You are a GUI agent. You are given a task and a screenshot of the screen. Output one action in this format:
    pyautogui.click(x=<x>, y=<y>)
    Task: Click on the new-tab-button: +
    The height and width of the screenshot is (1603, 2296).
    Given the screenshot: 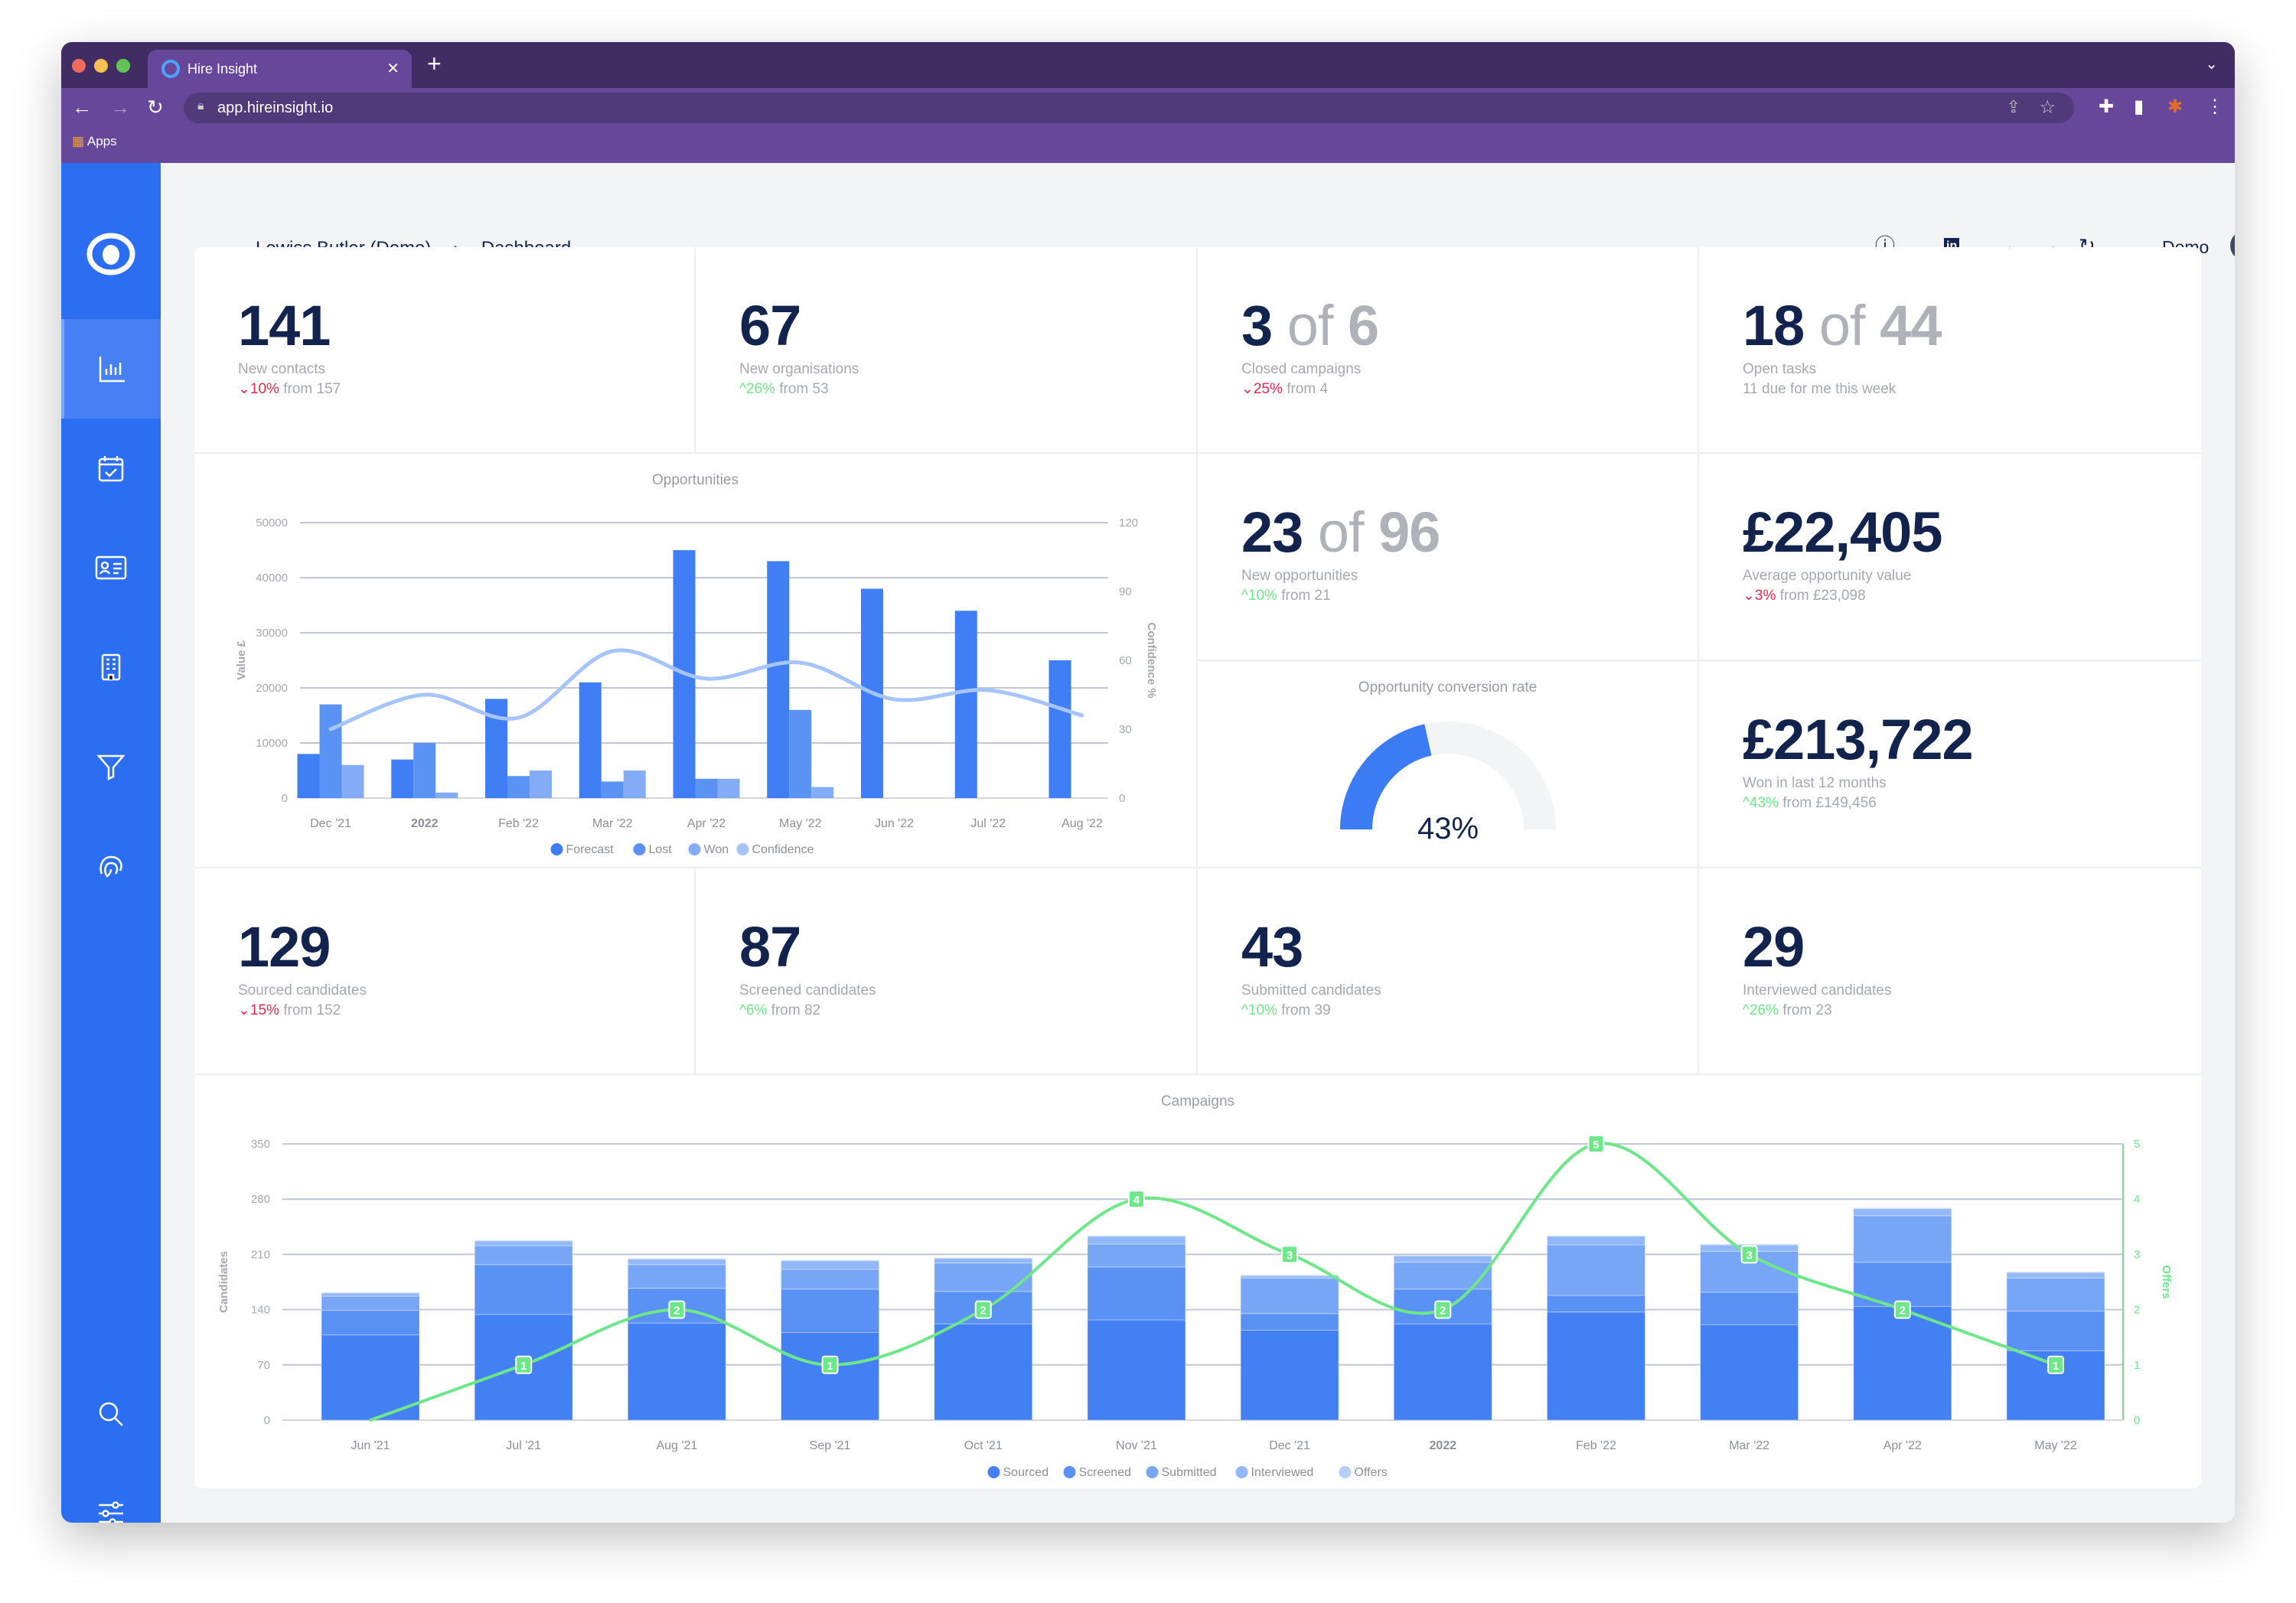 What is the action you would take?
    pyautogui.click(x=434, y=63)
    